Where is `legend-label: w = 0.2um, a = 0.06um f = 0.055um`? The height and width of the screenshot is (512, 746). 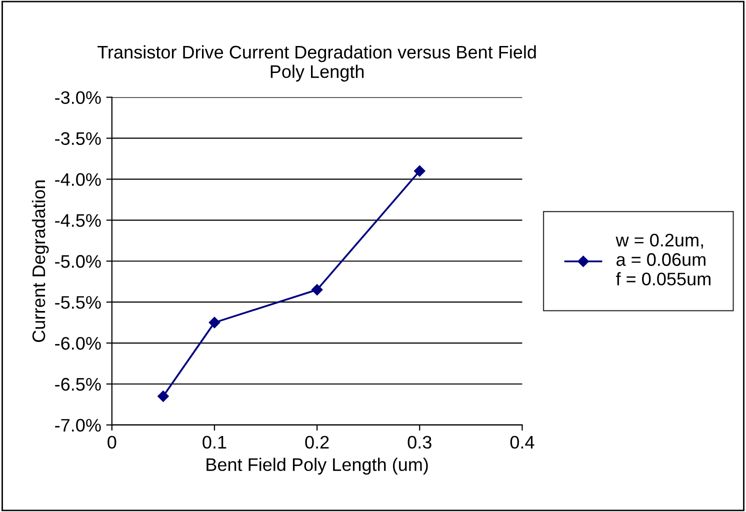
legend-label: w = 0.2um, a = 0.06um f = 0.055um is located at coordinates (663, 260).